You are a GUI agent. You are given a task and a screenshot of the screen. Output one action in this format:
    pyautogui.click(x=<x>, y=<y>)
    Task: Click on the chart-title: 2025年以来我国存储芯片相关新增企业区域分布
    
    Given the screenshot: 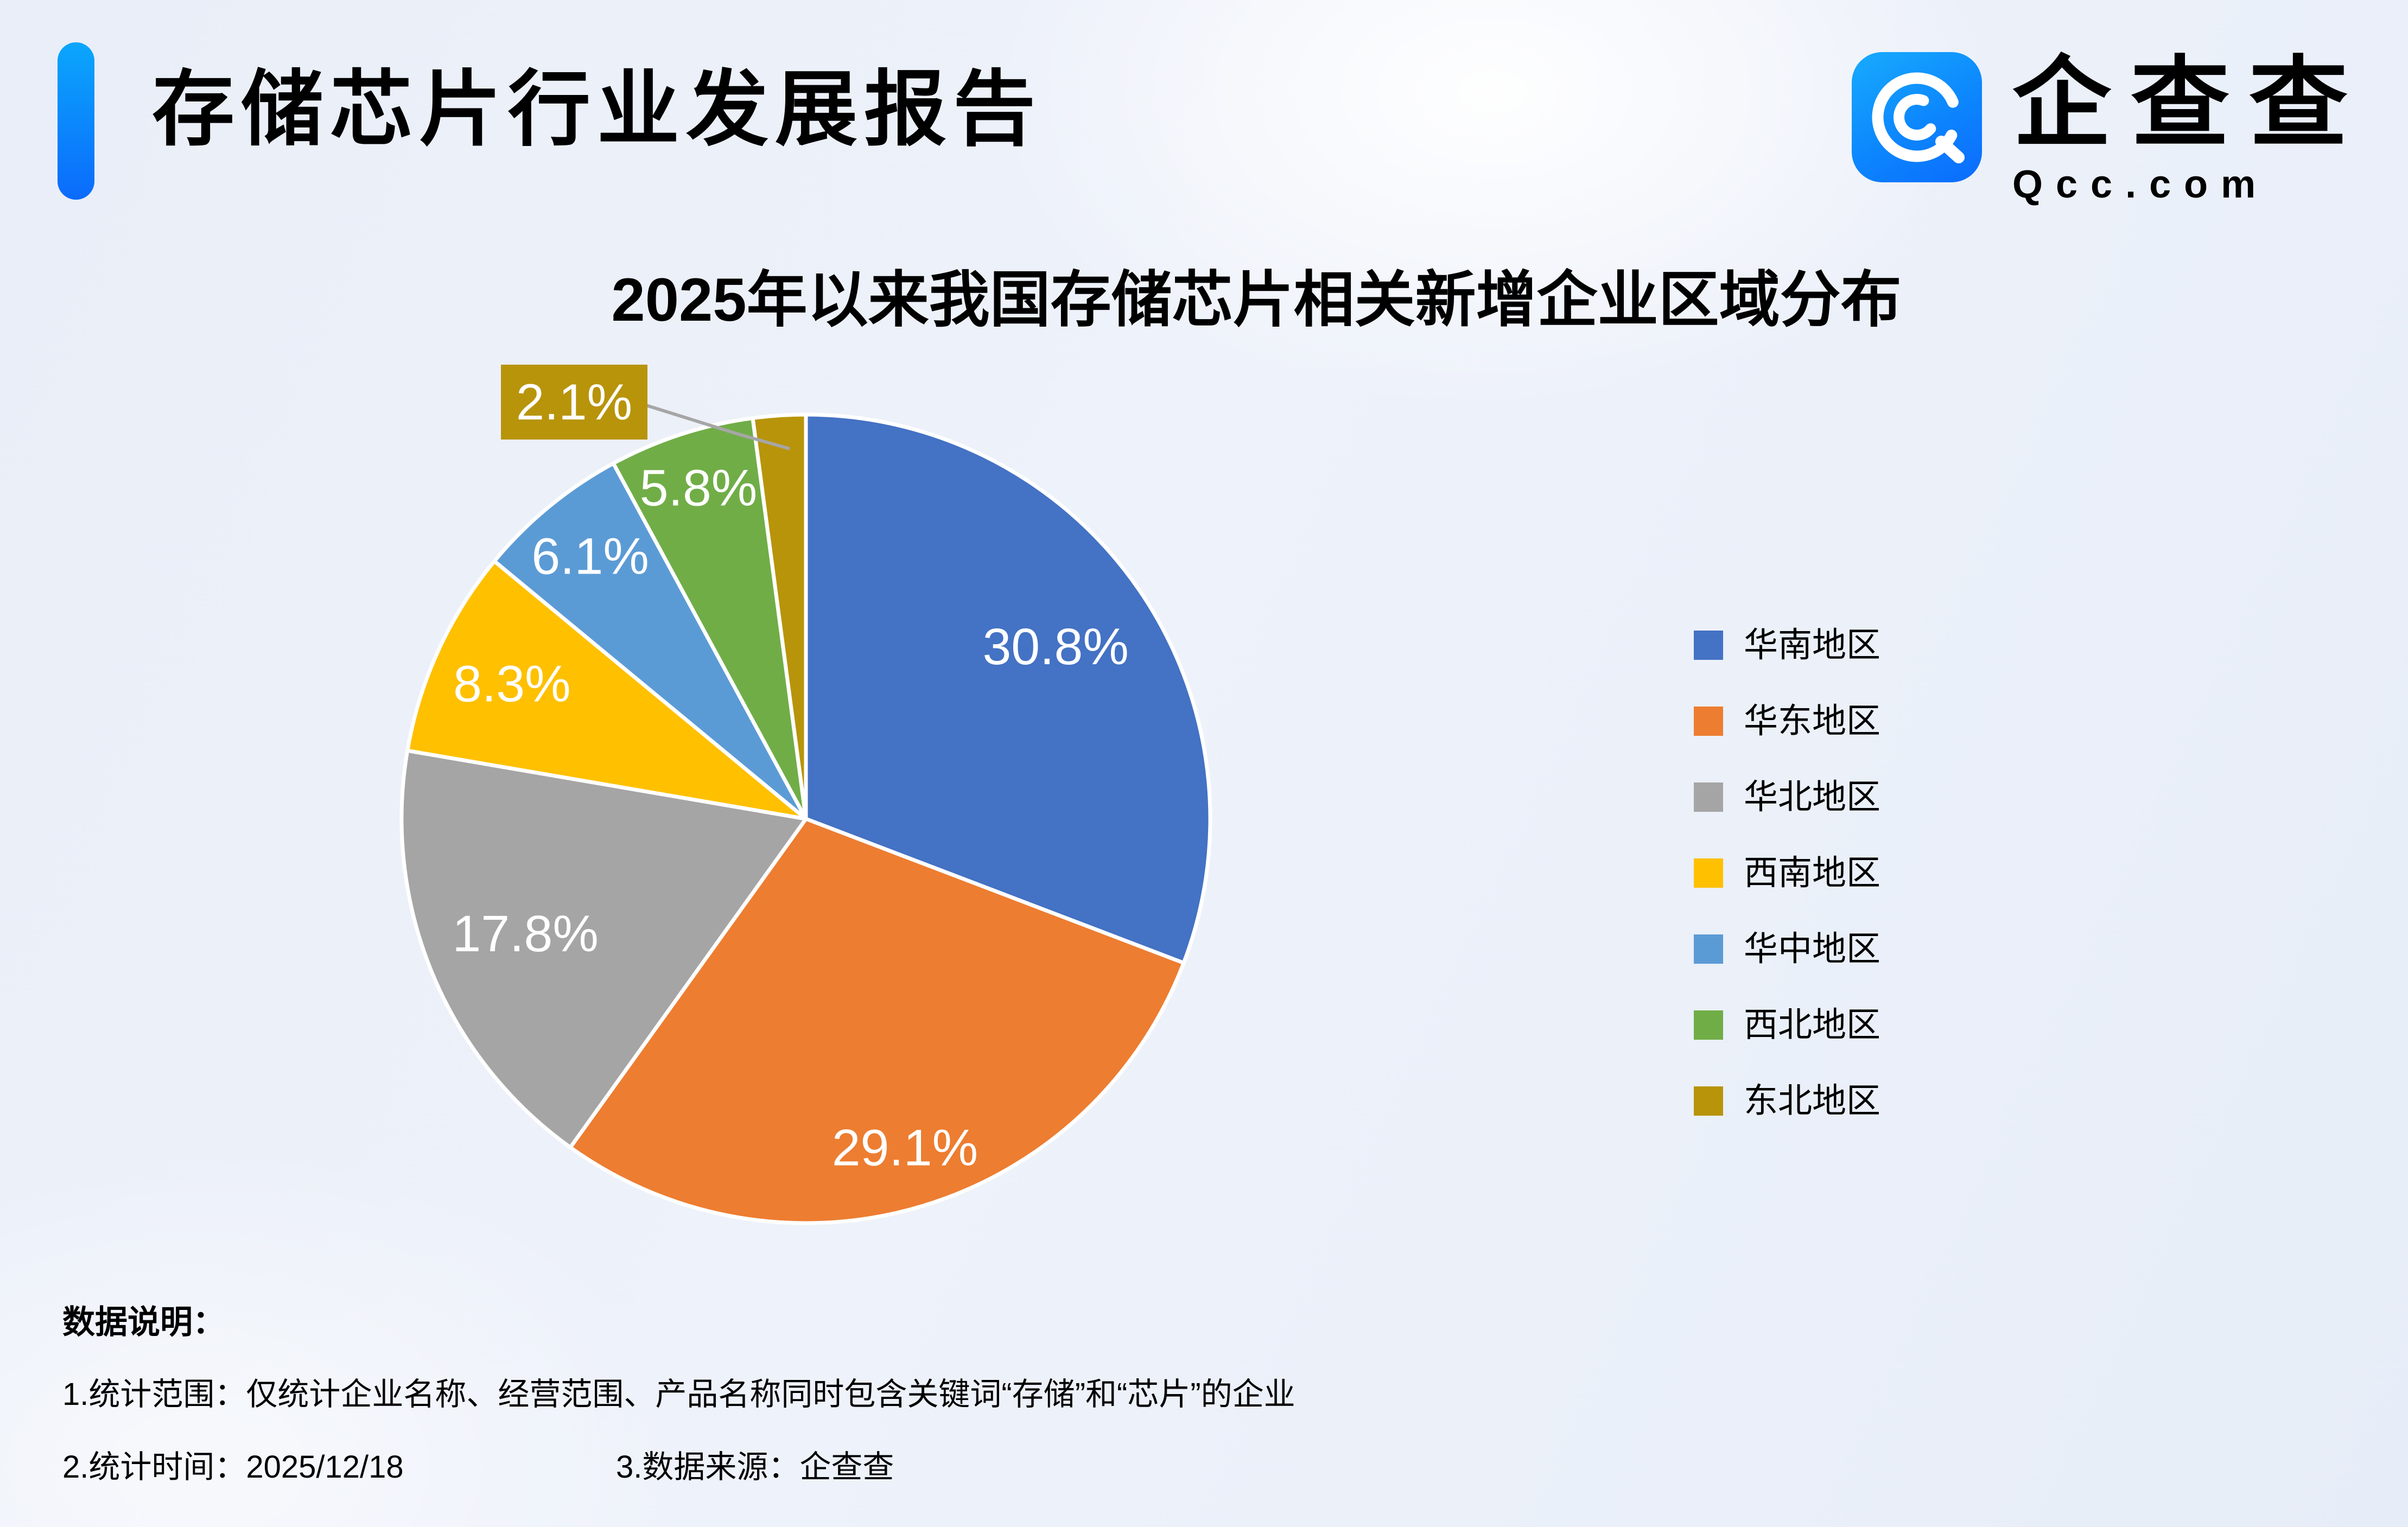 What is the action you would take?
    pyautogui.click(x=1256, y=300)
    